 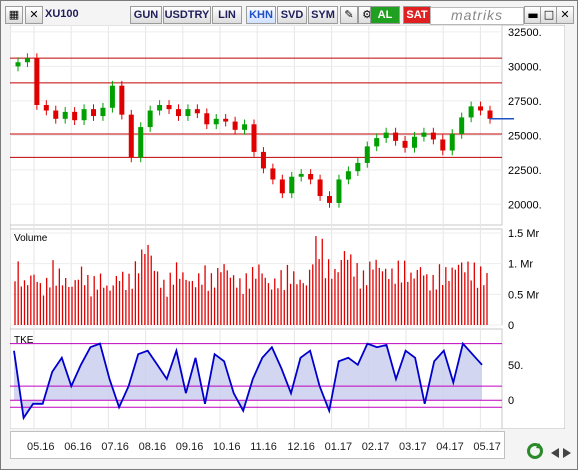 I want to click on time-axis-label: 07.16, so click(x=115, y=447).